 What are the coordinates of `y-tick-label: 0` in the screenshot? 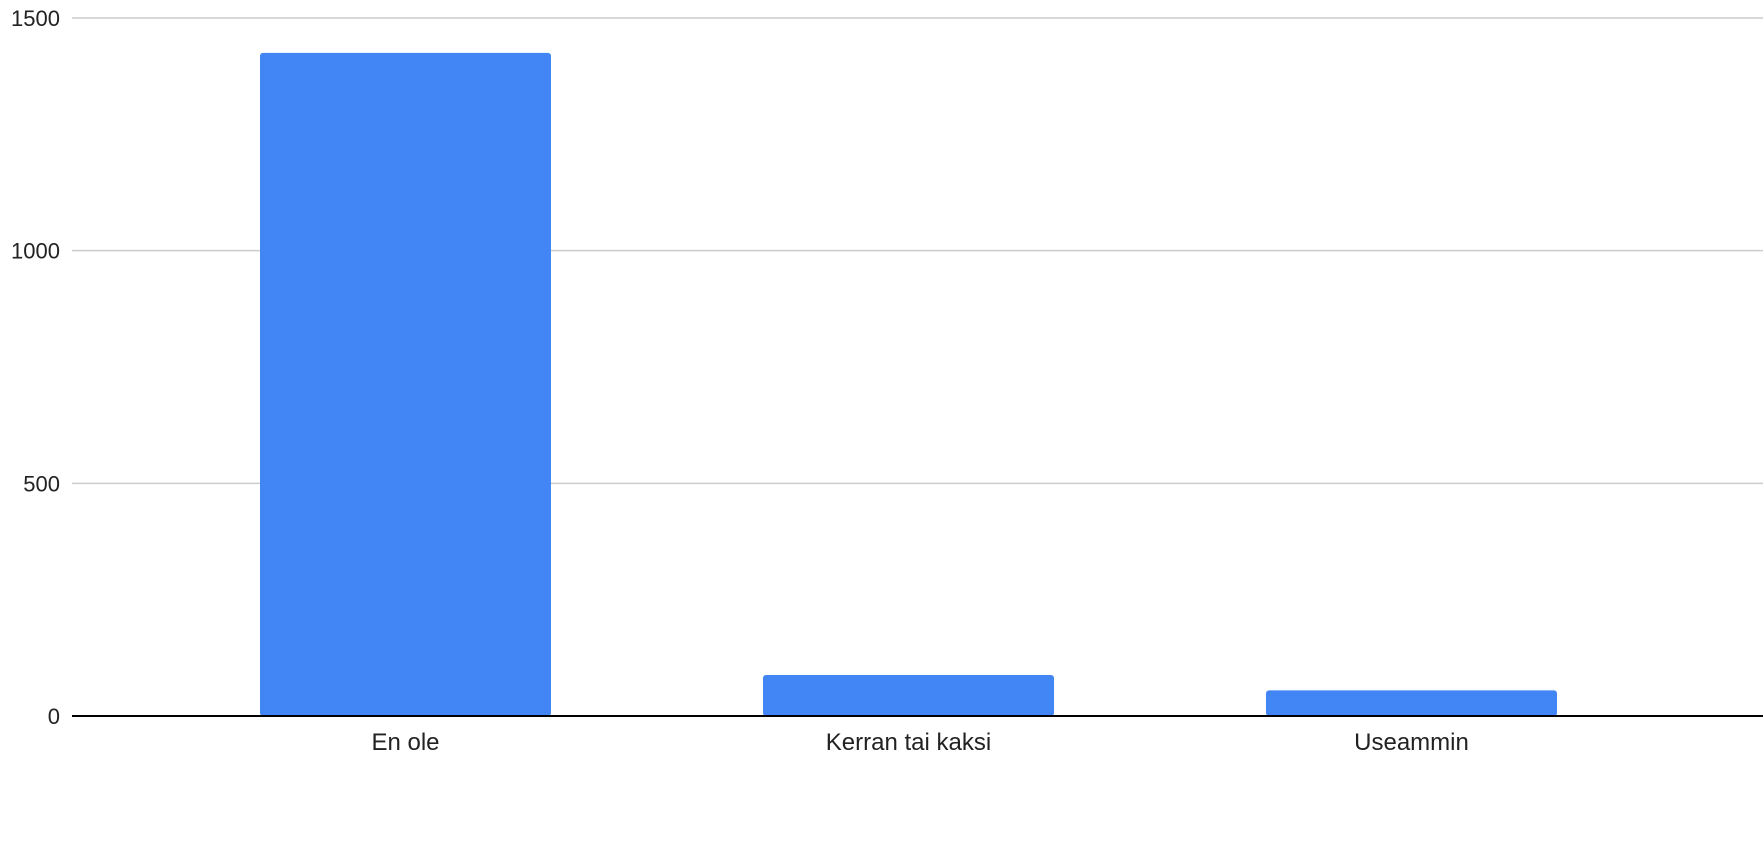 It's located at (54, 716).